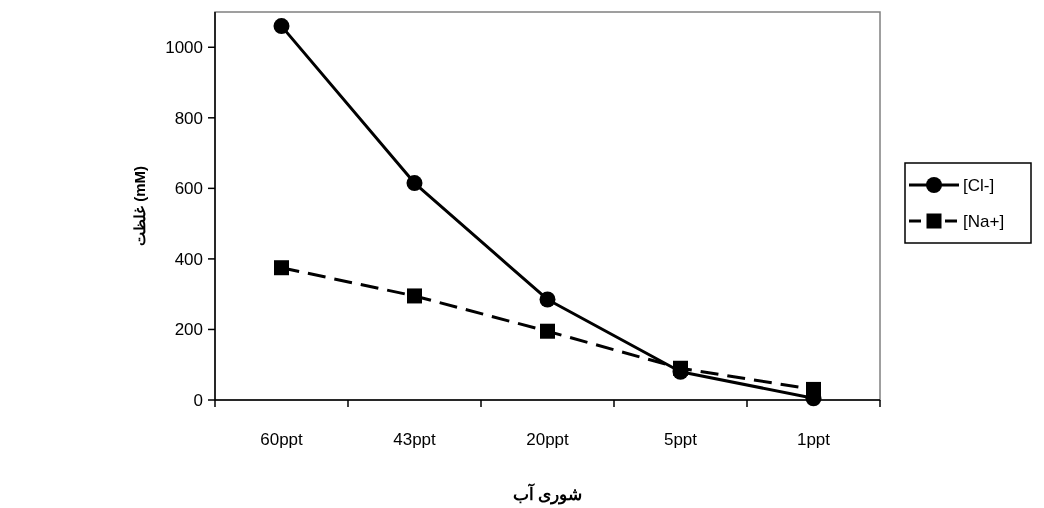 This screenshot has width=1044, height=508. What do you see at coordinates (198, 400) in the screenshot?
I see `y-tick-label: 0` at bounding box center [198, 400].